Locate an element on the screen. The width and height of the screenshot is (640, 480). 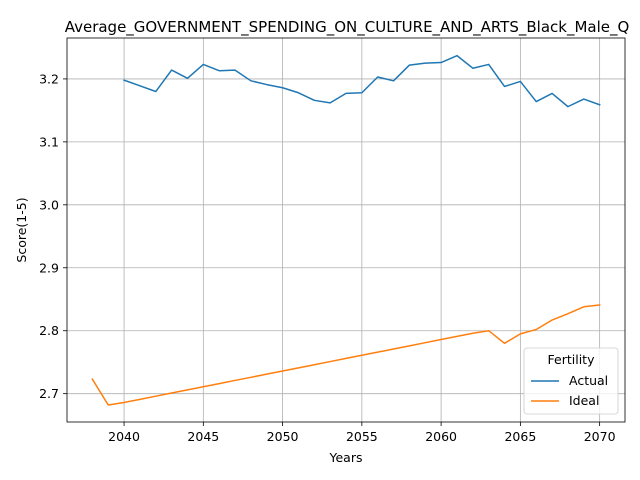
legend-box is located at coordinates (571, 381).